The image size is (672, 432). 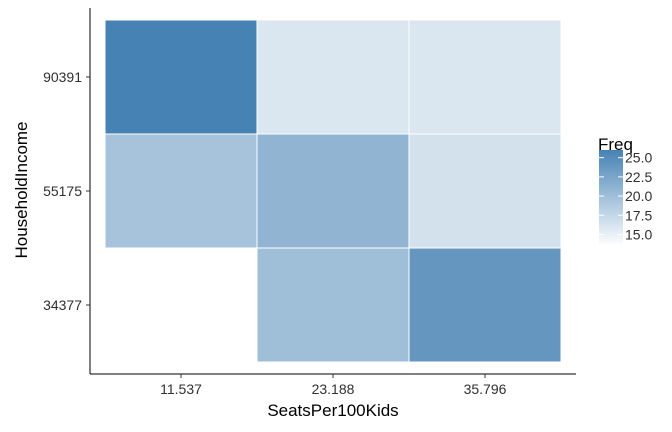 I want to click on y-axis-title: HouseholdIncome, so click(x=21, y=189).